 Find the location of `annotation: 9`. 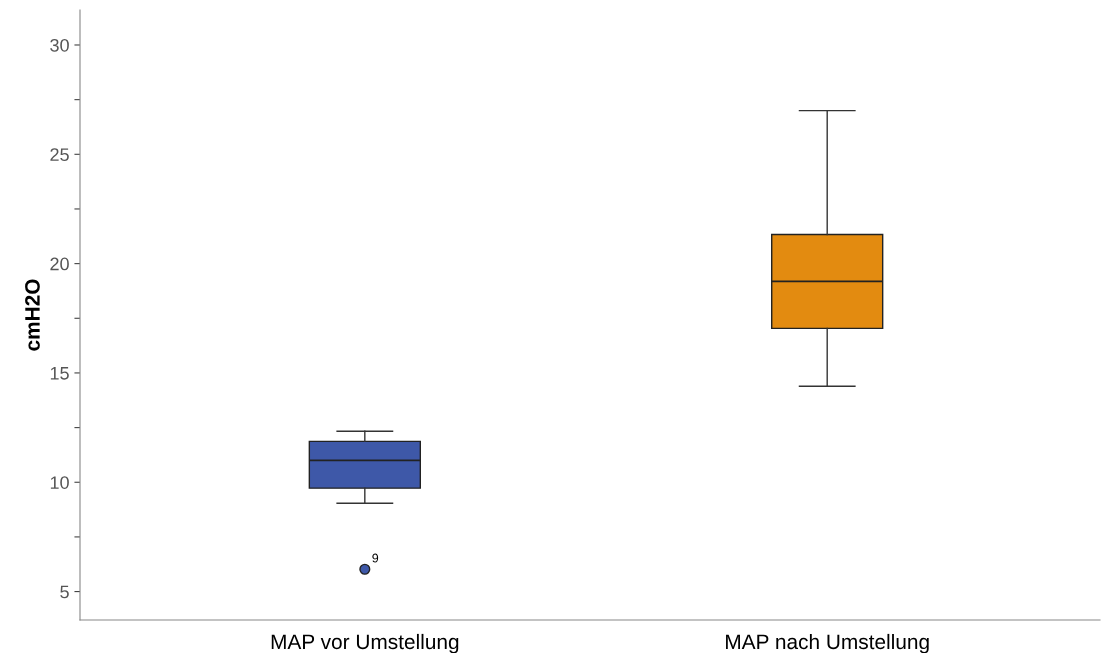

annotation: 9 is located at coordinates (375, 558).